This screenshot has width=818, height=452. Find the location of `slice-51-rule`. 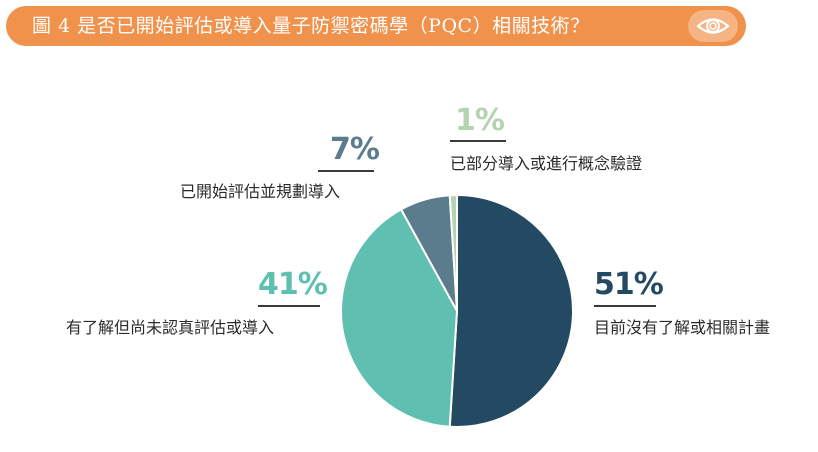

slice-51-rule is located at coordinates (625, 306).